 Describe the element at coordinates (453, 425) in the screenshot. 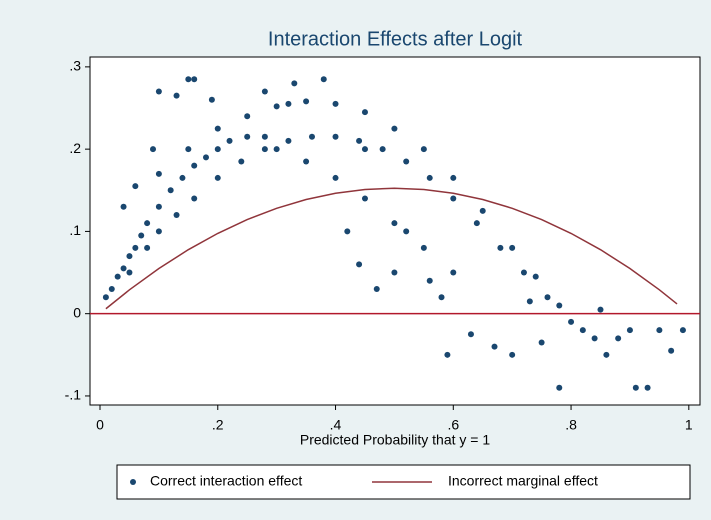

I see `x-tick-label: .6` at that location.